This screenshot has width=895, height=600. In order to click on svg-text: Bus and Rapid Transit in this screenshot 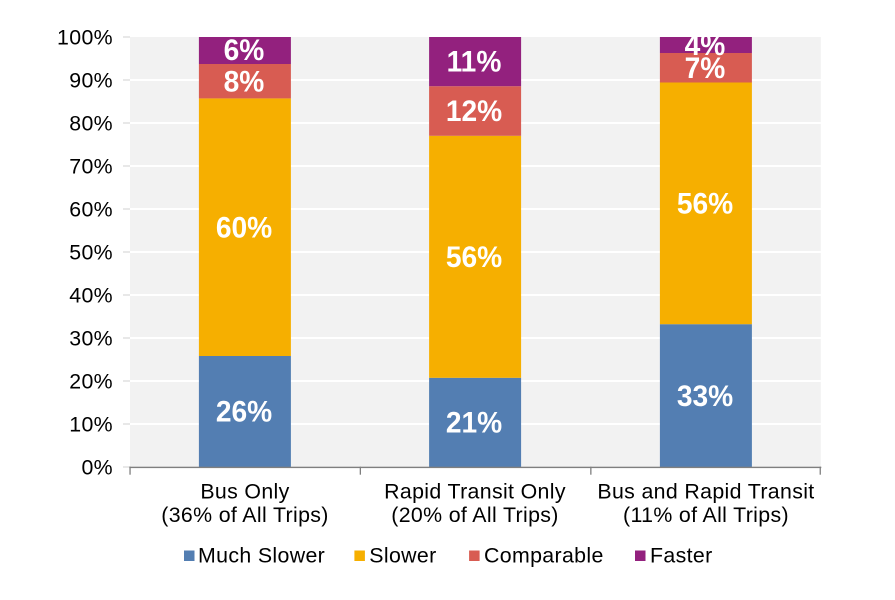, I will do `click(705, 492)`.